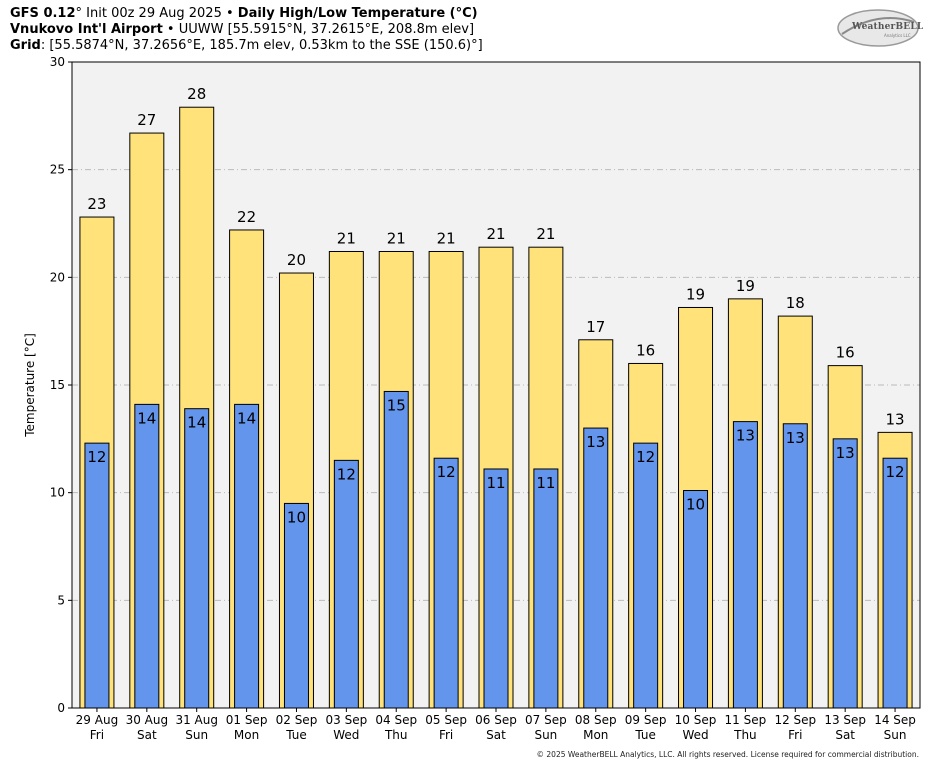  What do you see at coordinates (57, 277) in the screenshot?
I see `y-tick-label: 20` at bounding box center [57, 277].